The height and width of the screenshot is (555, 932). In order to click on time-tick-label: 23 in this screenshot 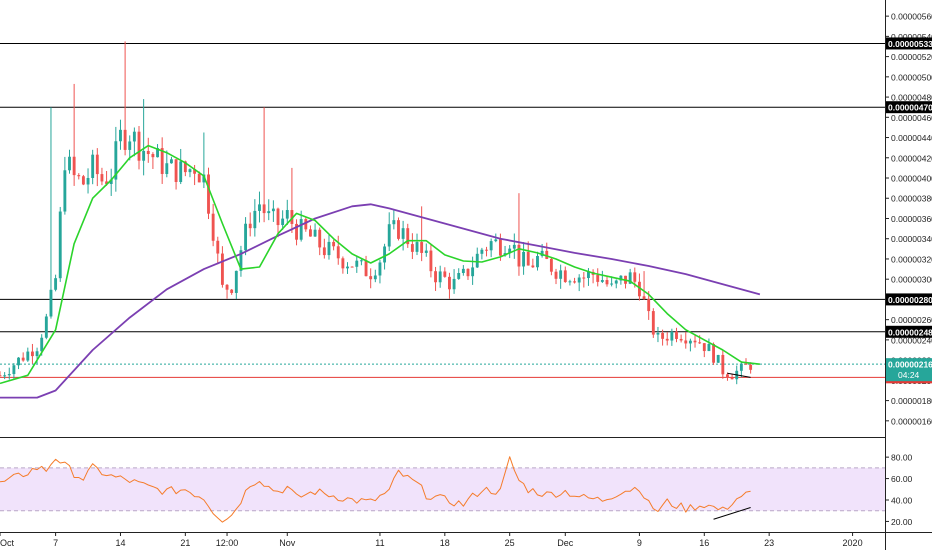, I will do `click(769, 543)`.